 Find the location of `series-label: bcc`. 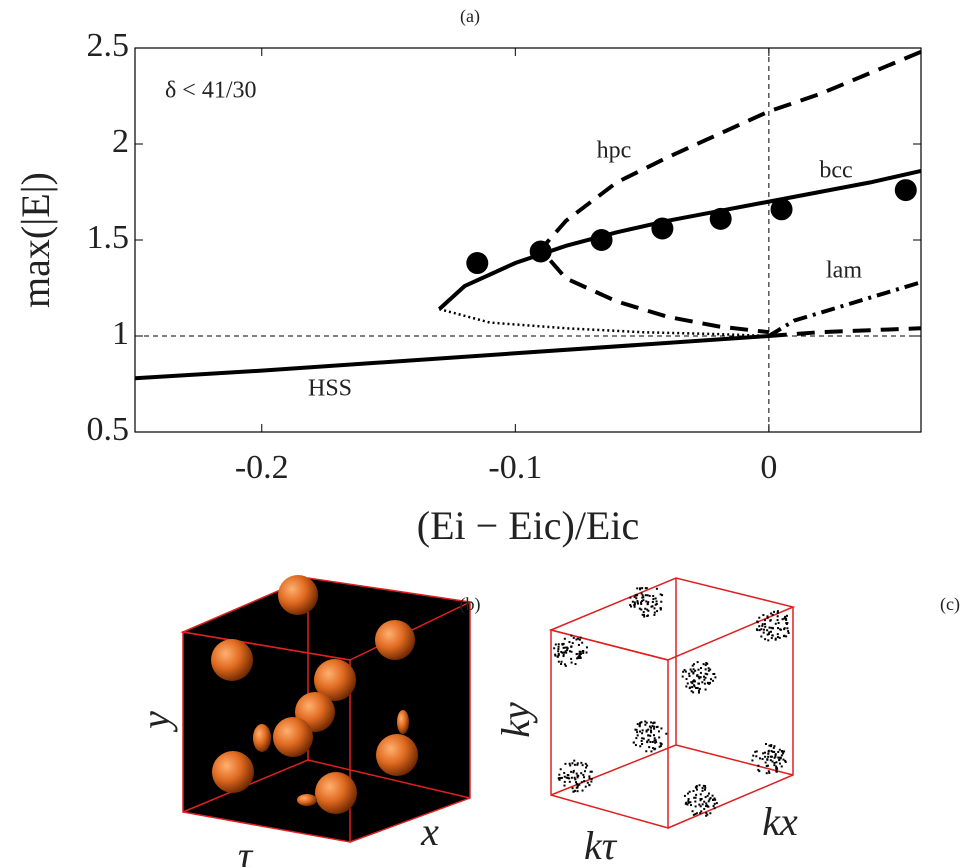

series-label: bcc is located at coordinates (835, 171).